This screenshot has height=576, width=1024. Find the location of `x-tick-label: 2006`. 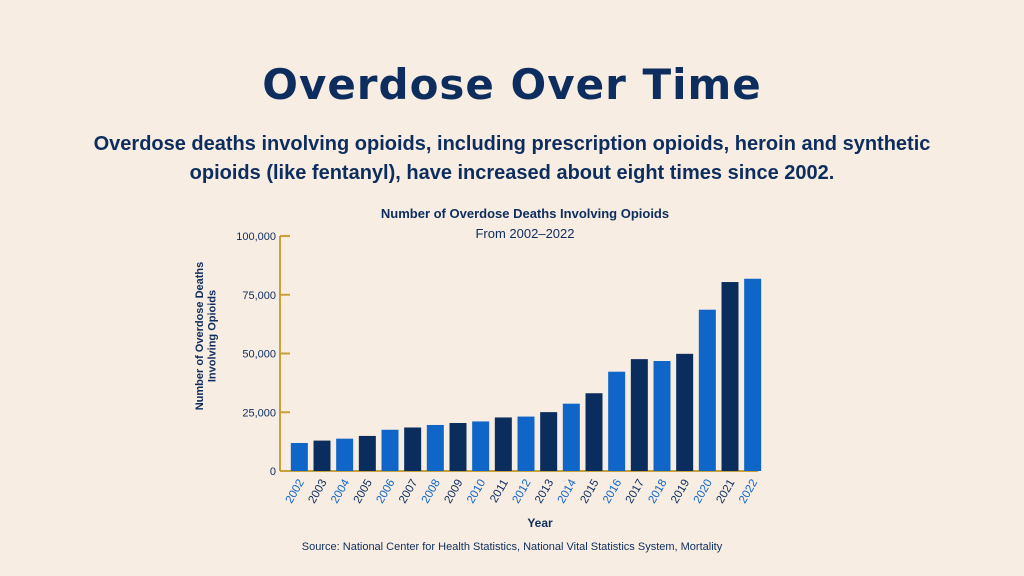

x-tick-label: 2006 is located at coordinates (385, 492).